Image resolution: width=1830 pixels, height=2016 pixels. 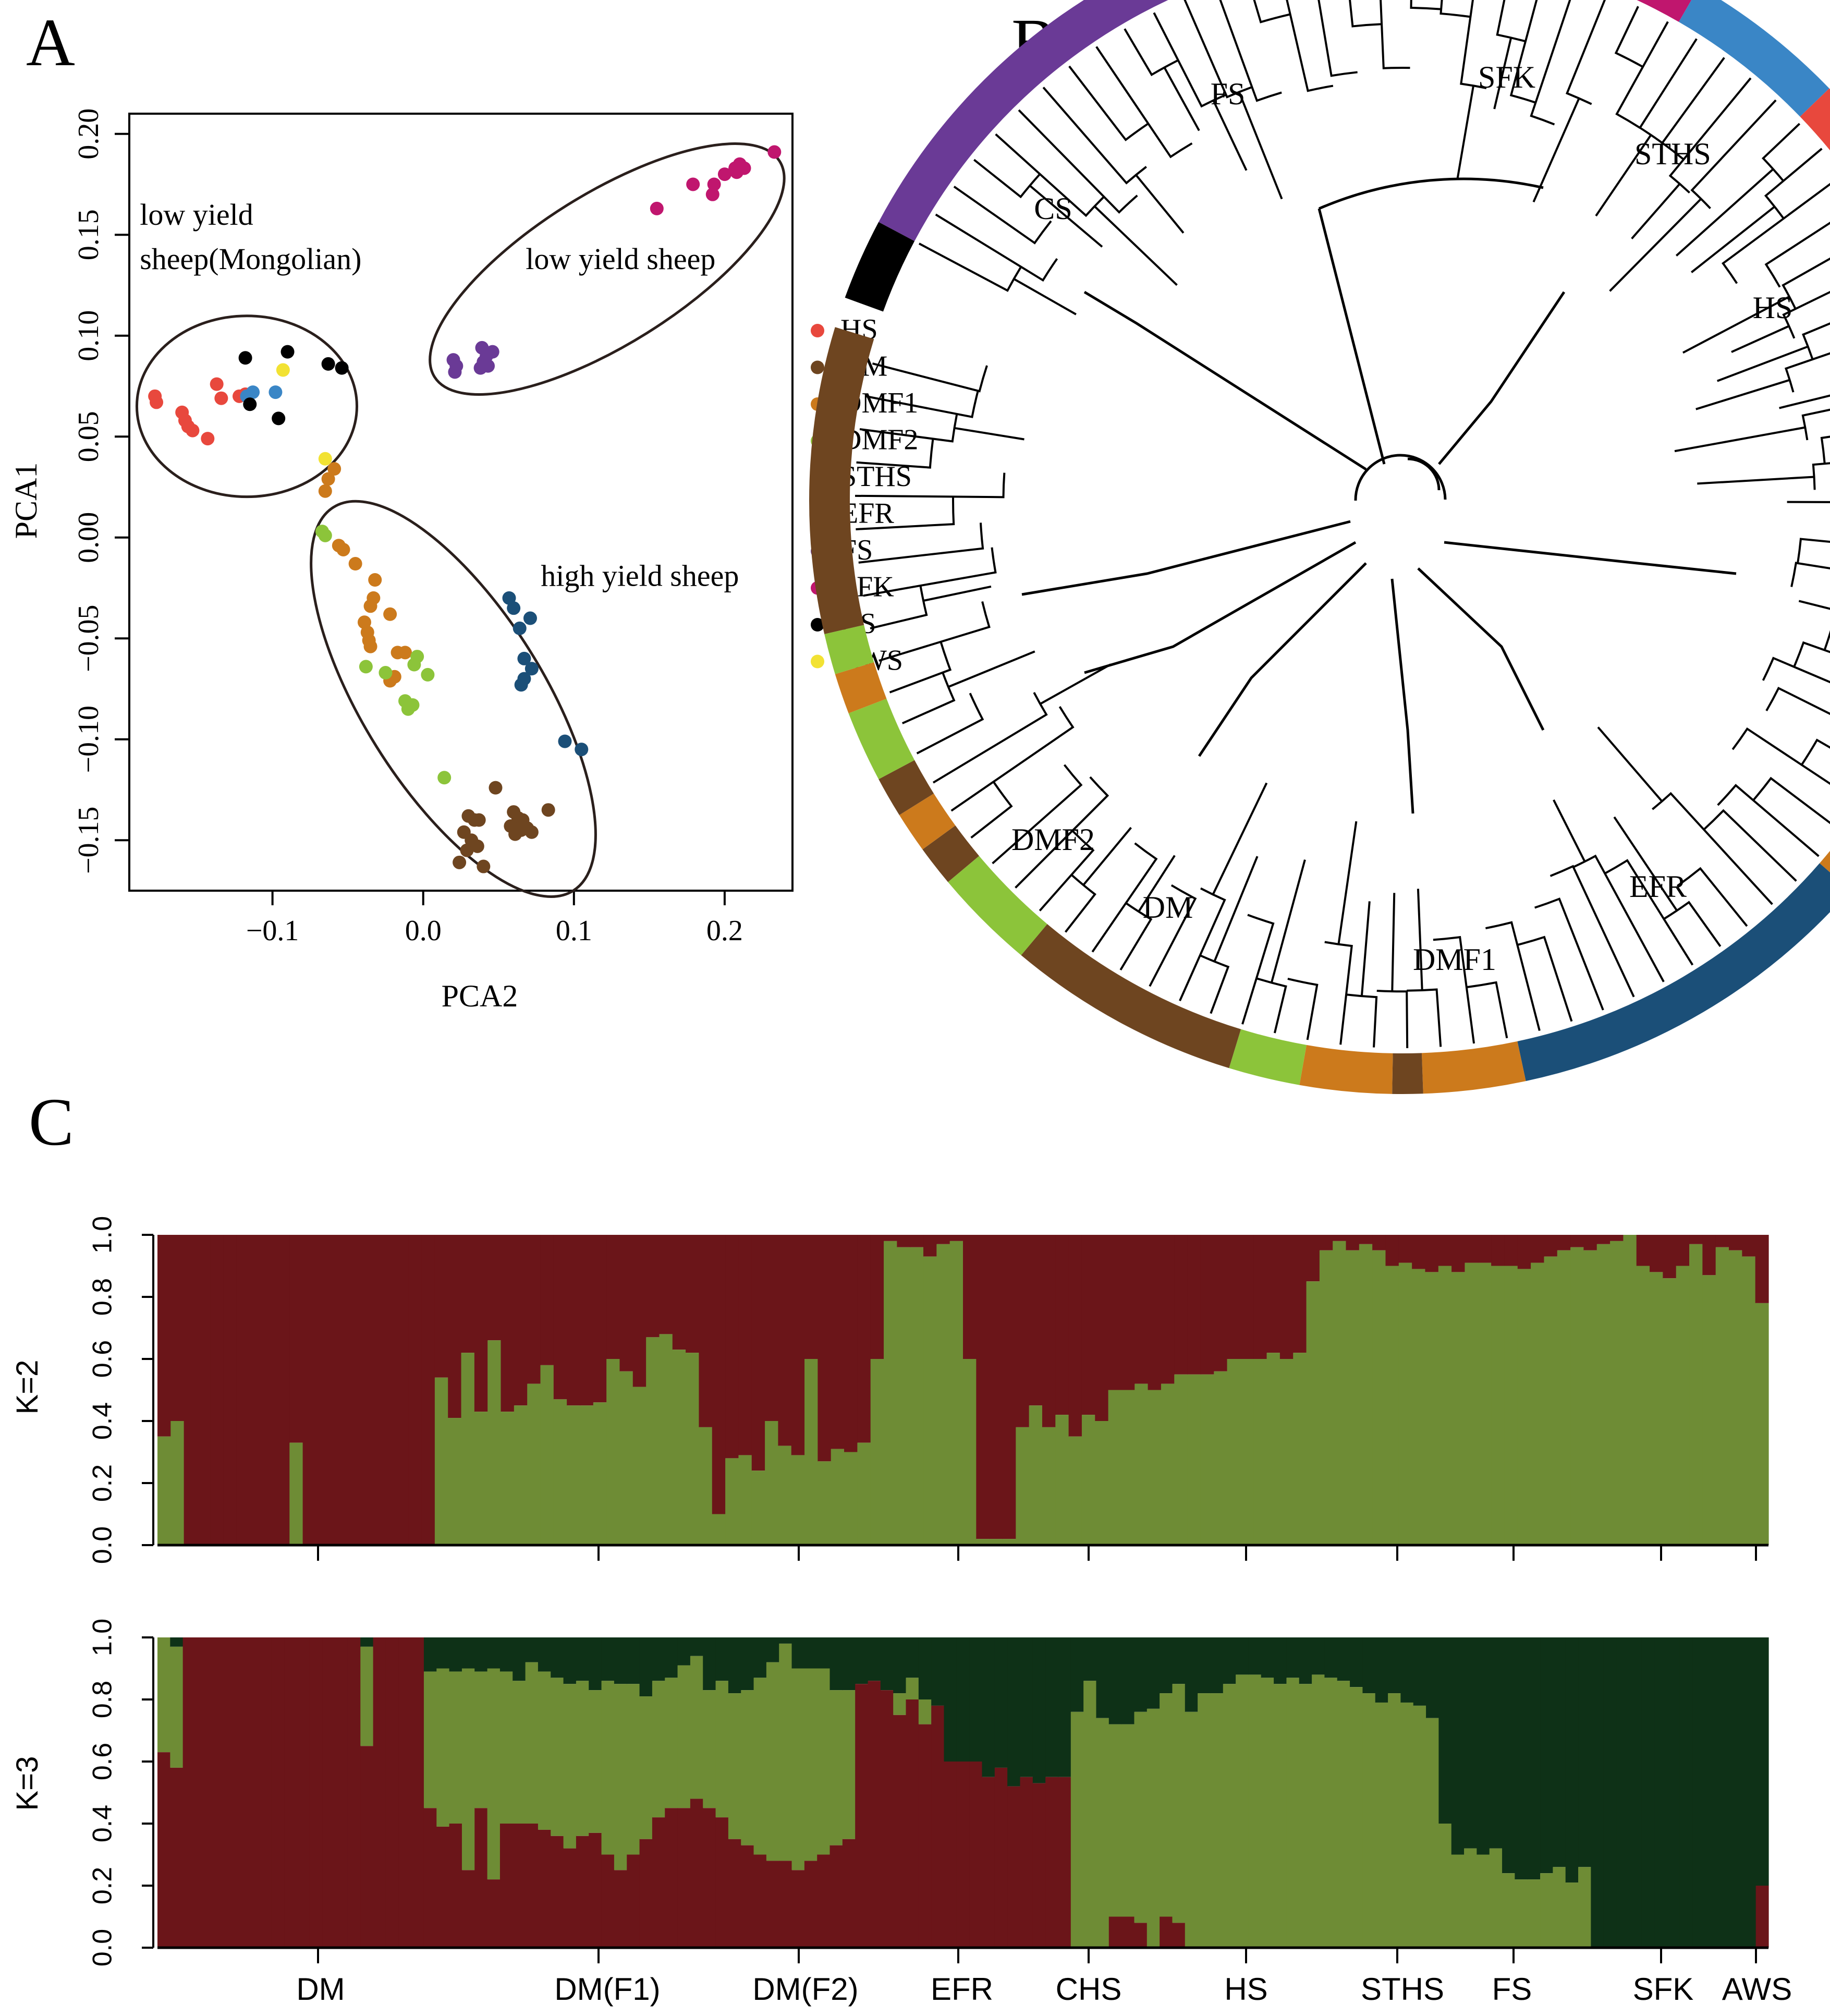 I want to click on cluster-annotation: sheep(Mongolian), so click(x=250, y=259).